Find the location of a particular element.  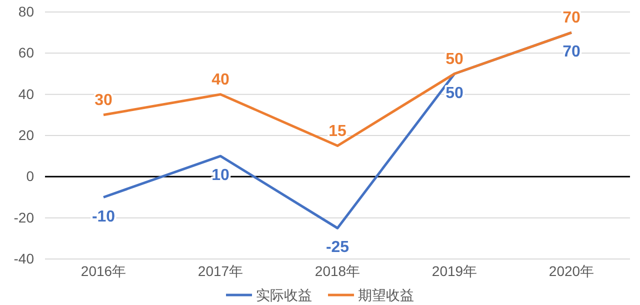

y-tick-label: 40 is located at coordinates (26, 94).